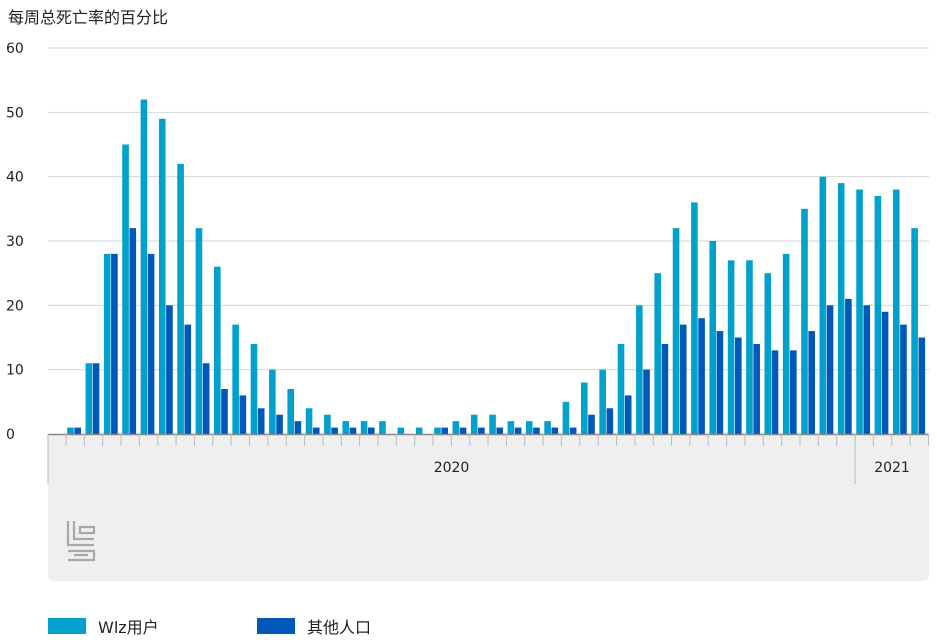  I want to click on year-label-2021: 2021, so click(892, 468).